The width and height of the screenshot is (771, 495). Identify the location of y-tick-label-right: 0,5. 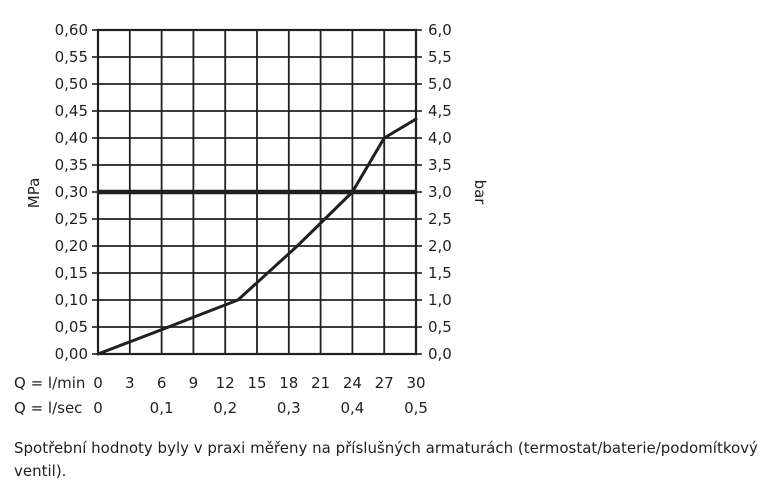
(440, 327).